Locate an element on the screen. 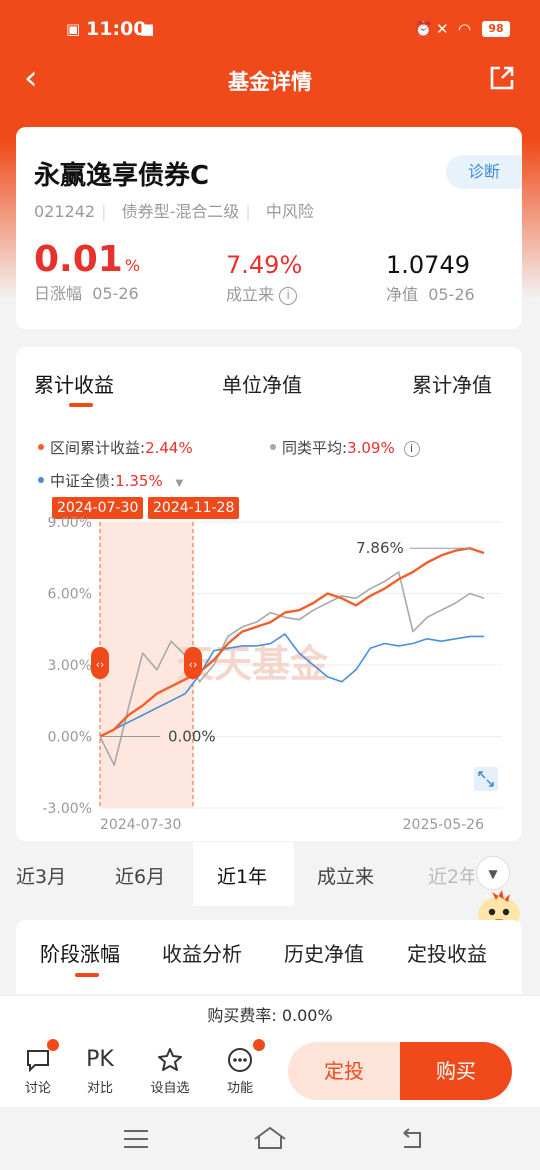 The image size is (540, 1170). bottom-action-bar: 讨论 PK 对比 设自选 功能 定投 购买 is located at coordinates (270, 1071).